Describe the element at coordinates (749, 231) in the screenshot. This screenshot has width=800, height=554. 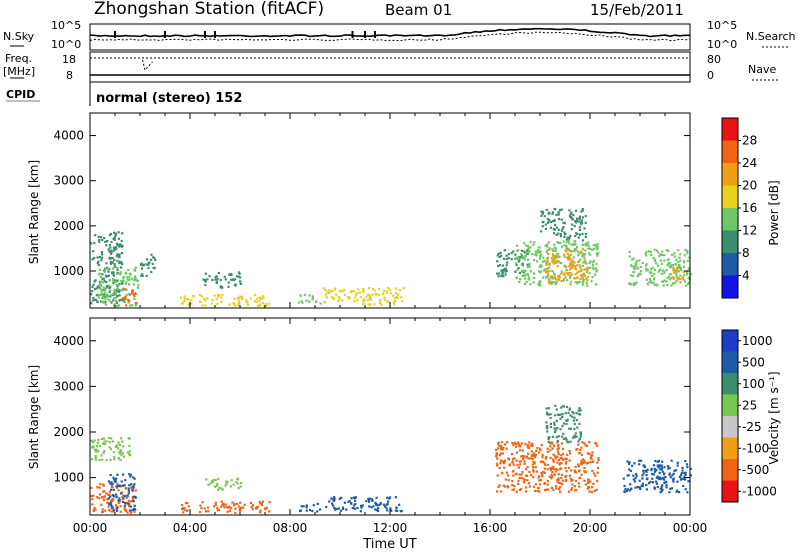
I see `colorbar-tick-label: 12` at that location.